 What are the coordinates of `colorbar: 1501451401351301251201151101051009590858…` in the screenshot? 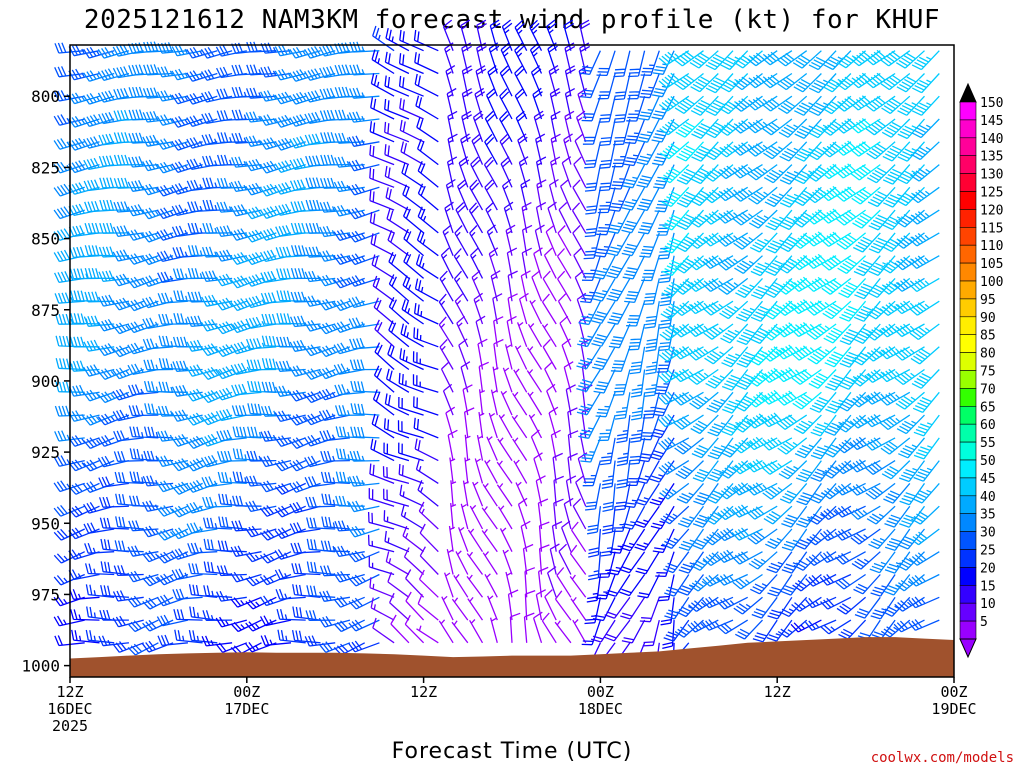 It's located at (981, 370).